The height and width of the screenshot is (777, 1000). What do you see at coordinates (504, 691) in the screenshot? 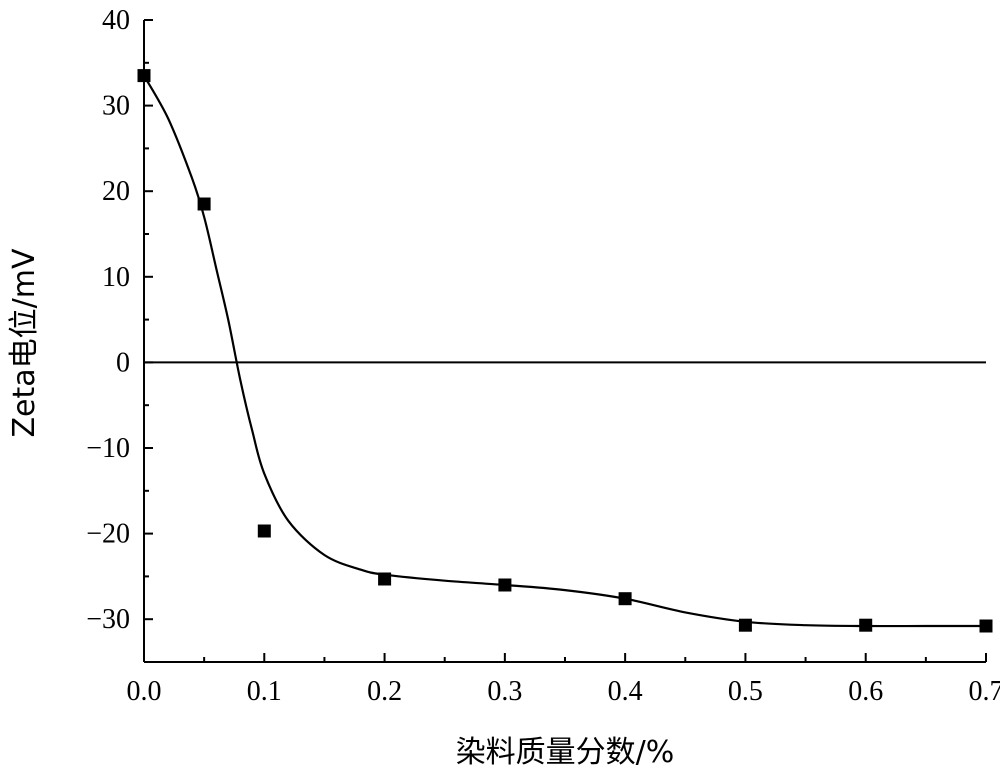
I see `x-tick-label: 0.3` at bounding box center [504, 691].